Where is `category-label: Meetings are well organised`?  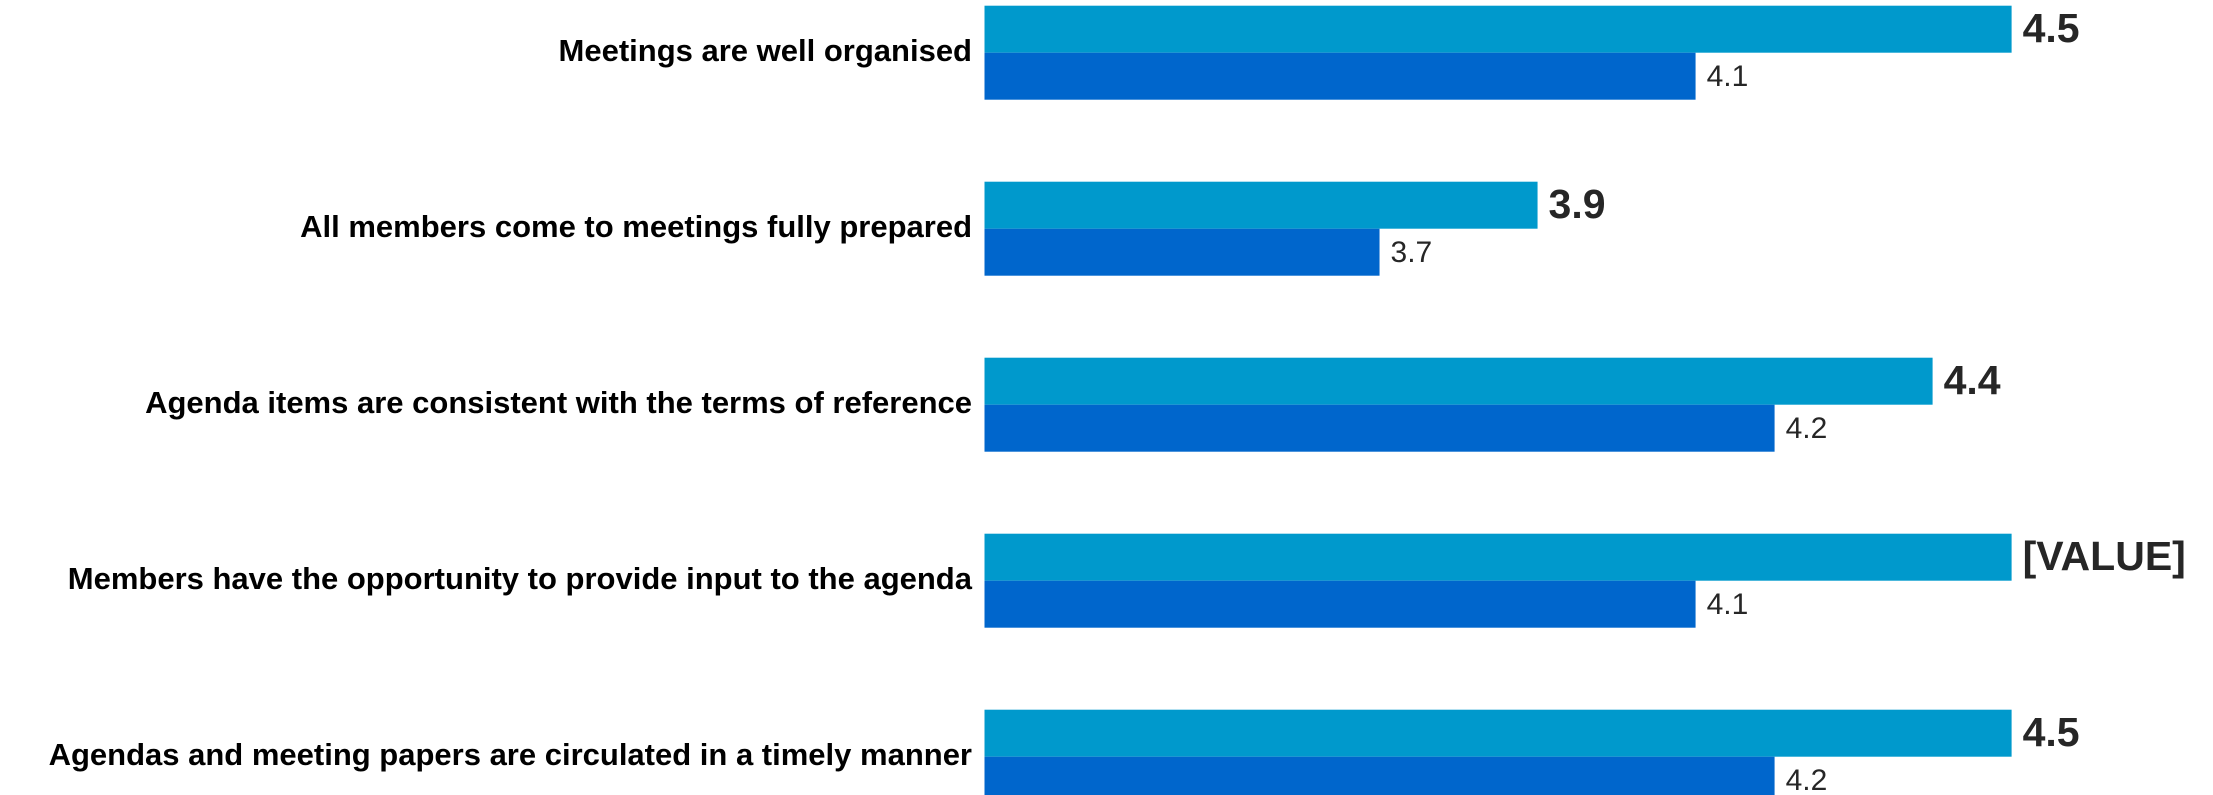
category-label: Meetings are well organised is located at coordinates (765, 50).